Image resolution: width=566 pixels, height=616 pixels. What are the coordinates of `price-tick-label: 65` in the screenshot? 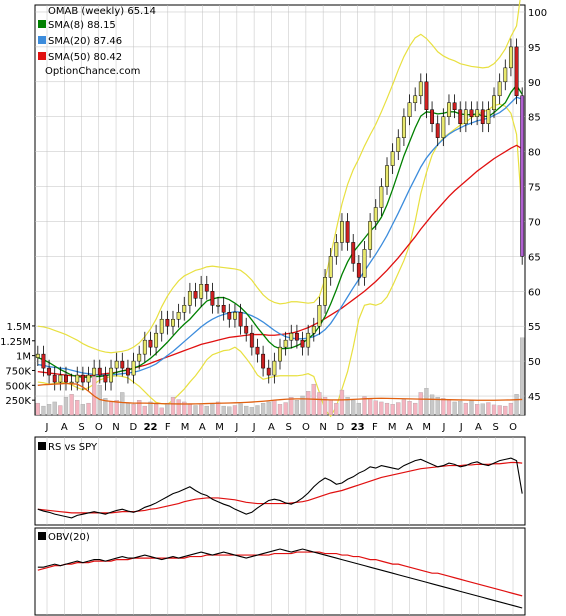 It's located at (534, 257).